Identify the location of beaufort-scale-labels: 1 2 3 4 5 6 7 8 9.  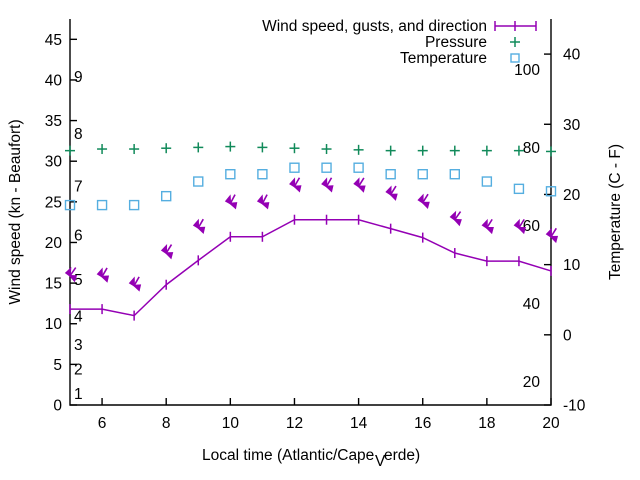
(78, 236).